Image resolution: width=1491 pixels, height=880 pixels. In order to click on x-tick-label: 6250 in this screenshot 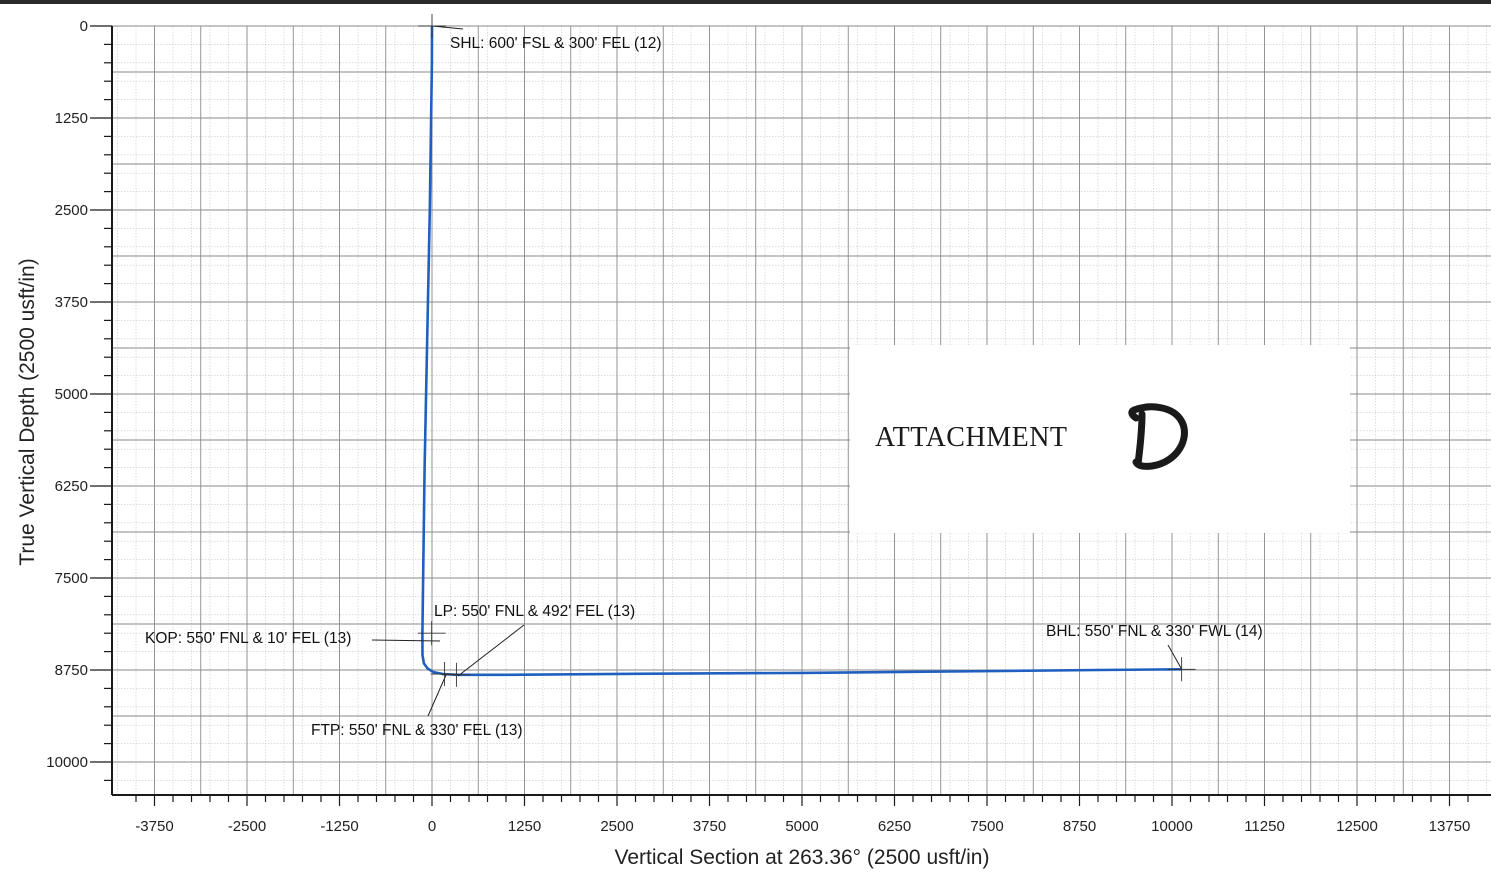, I will do `click(894, 826)`.